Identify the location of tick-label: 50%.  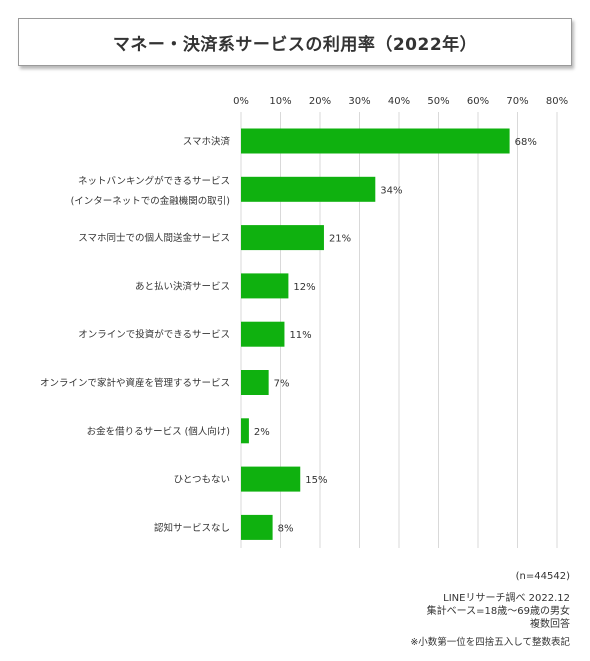
(438, 101).